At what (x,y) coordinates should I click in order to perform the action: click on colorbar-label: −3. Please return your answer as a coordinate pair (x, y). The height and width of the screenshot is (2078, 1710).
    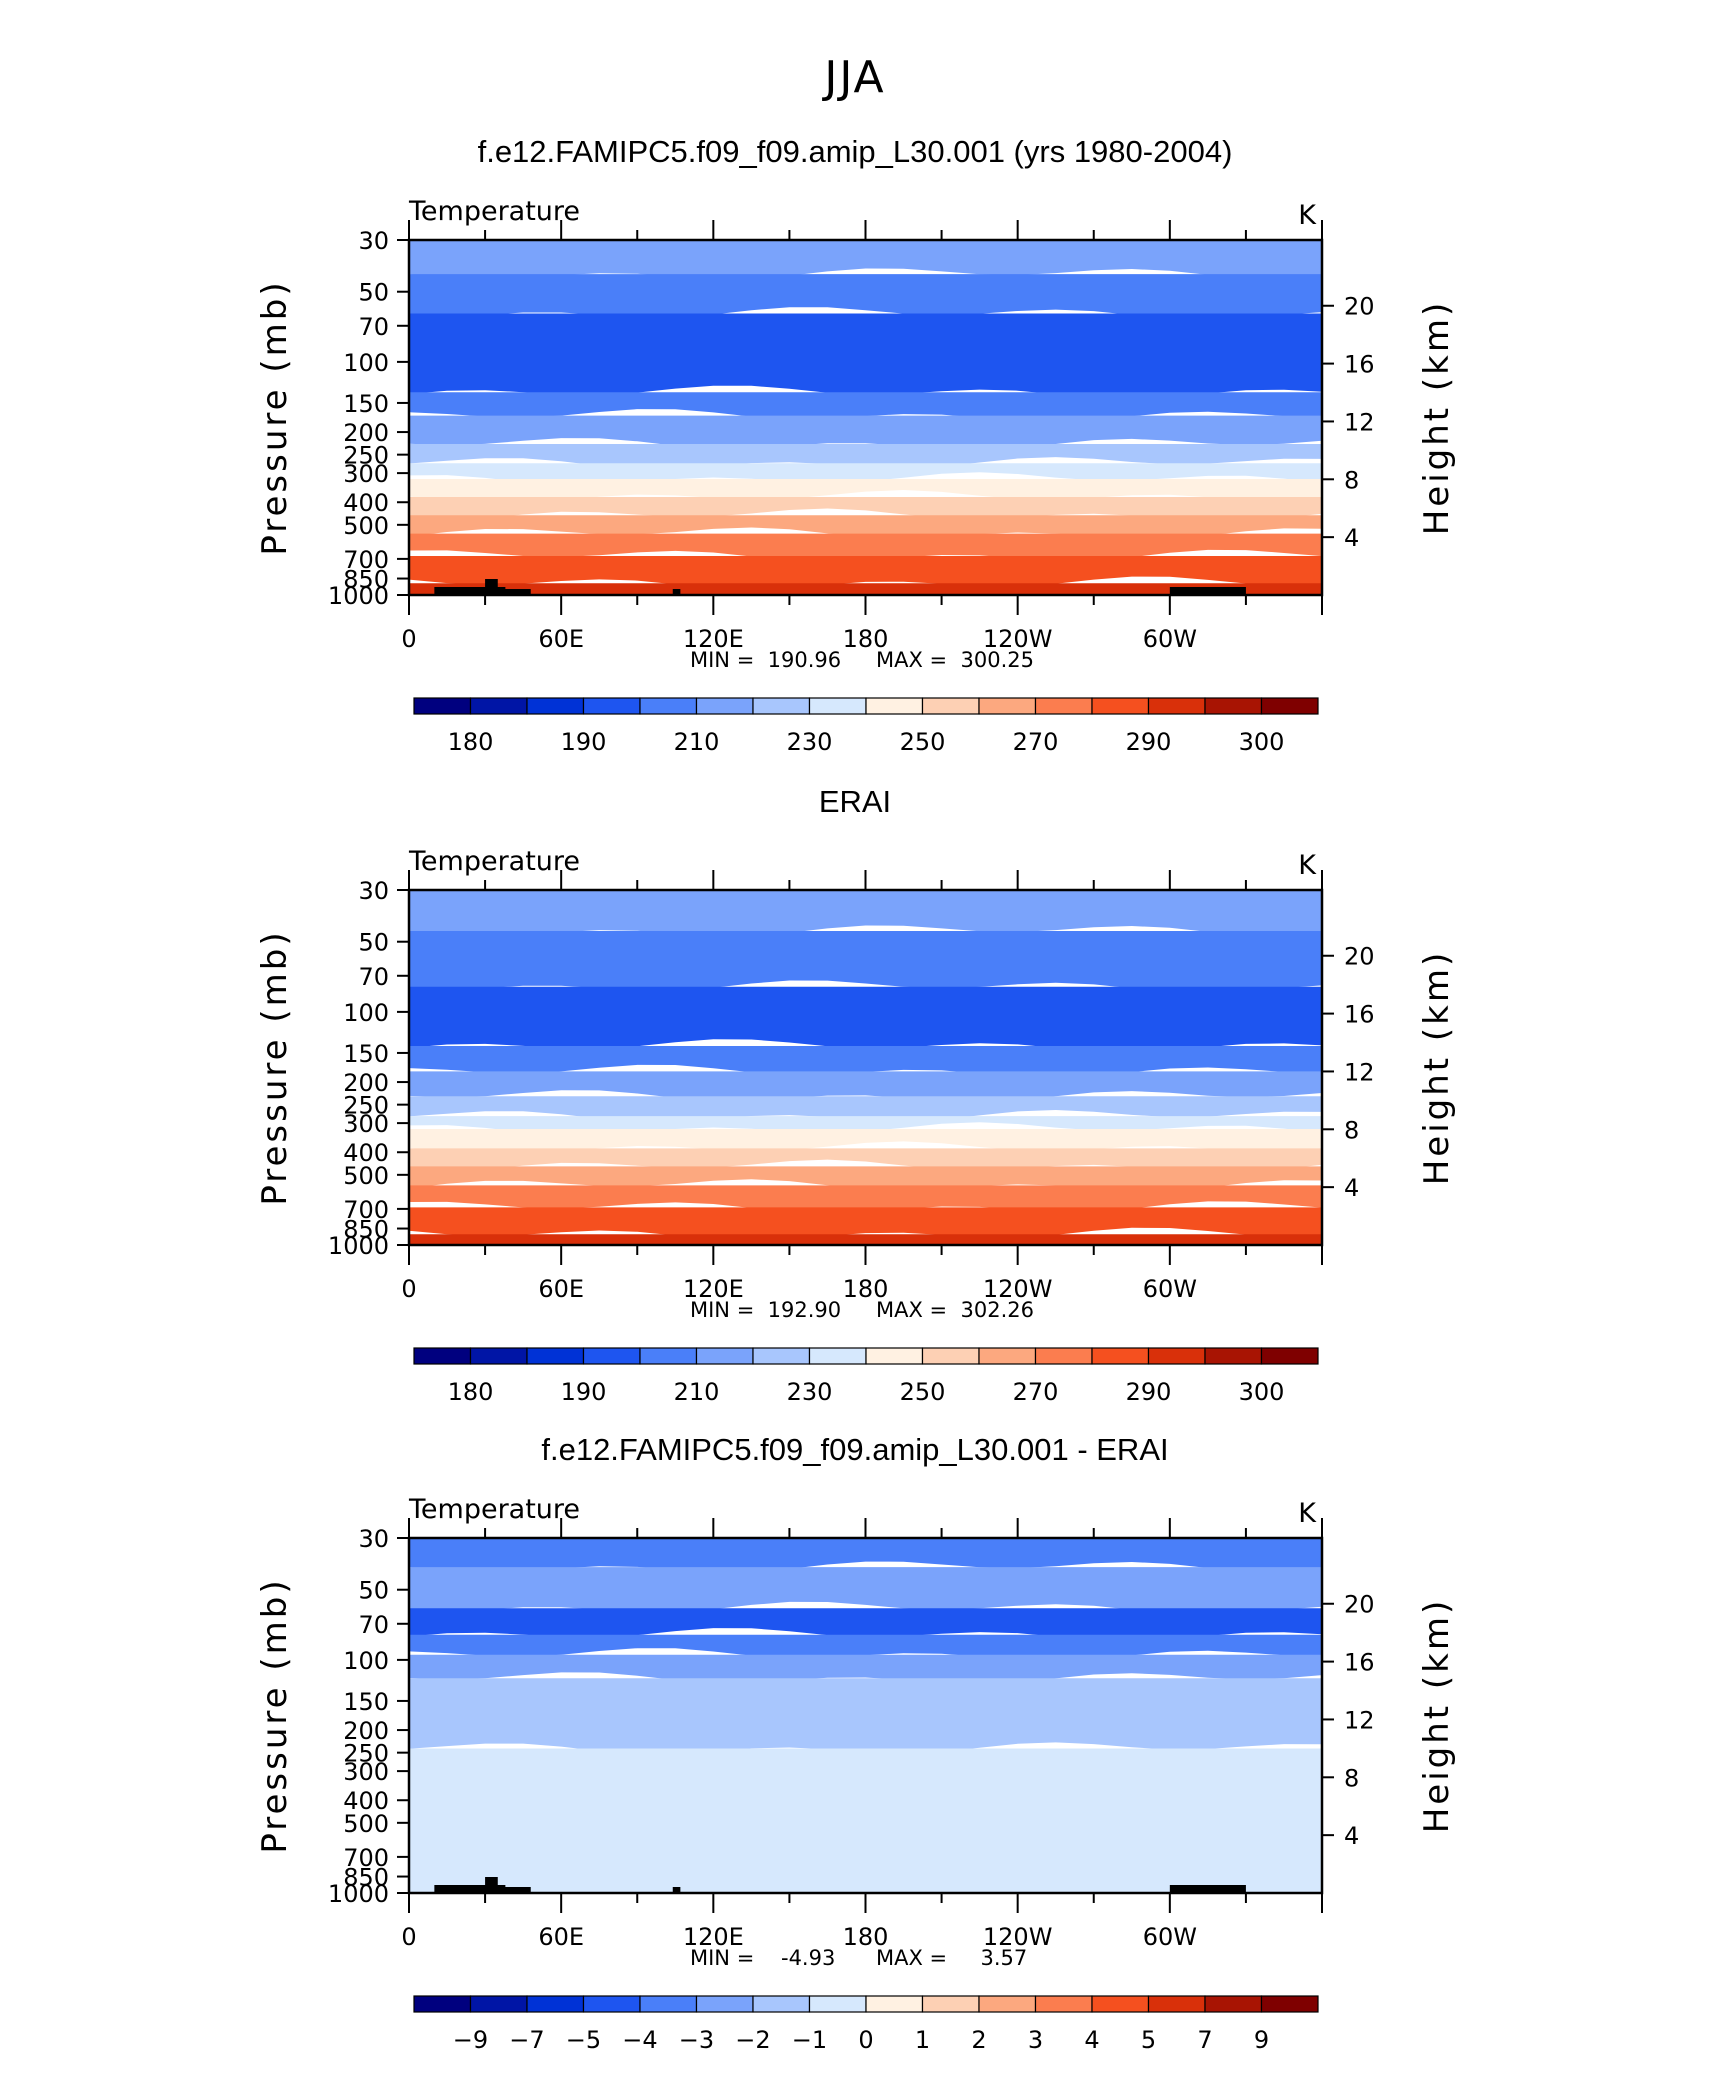
    Looking at the image, I should click on (696, 2040).